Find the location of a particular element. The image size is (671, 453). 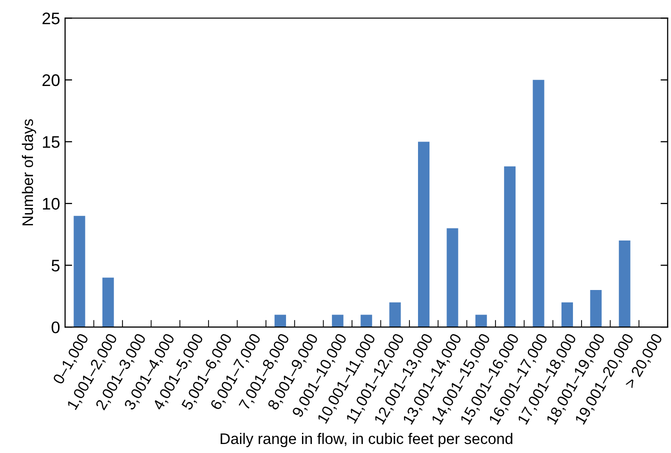

y-tick-label: 15 is located at coordinates (51, 142).